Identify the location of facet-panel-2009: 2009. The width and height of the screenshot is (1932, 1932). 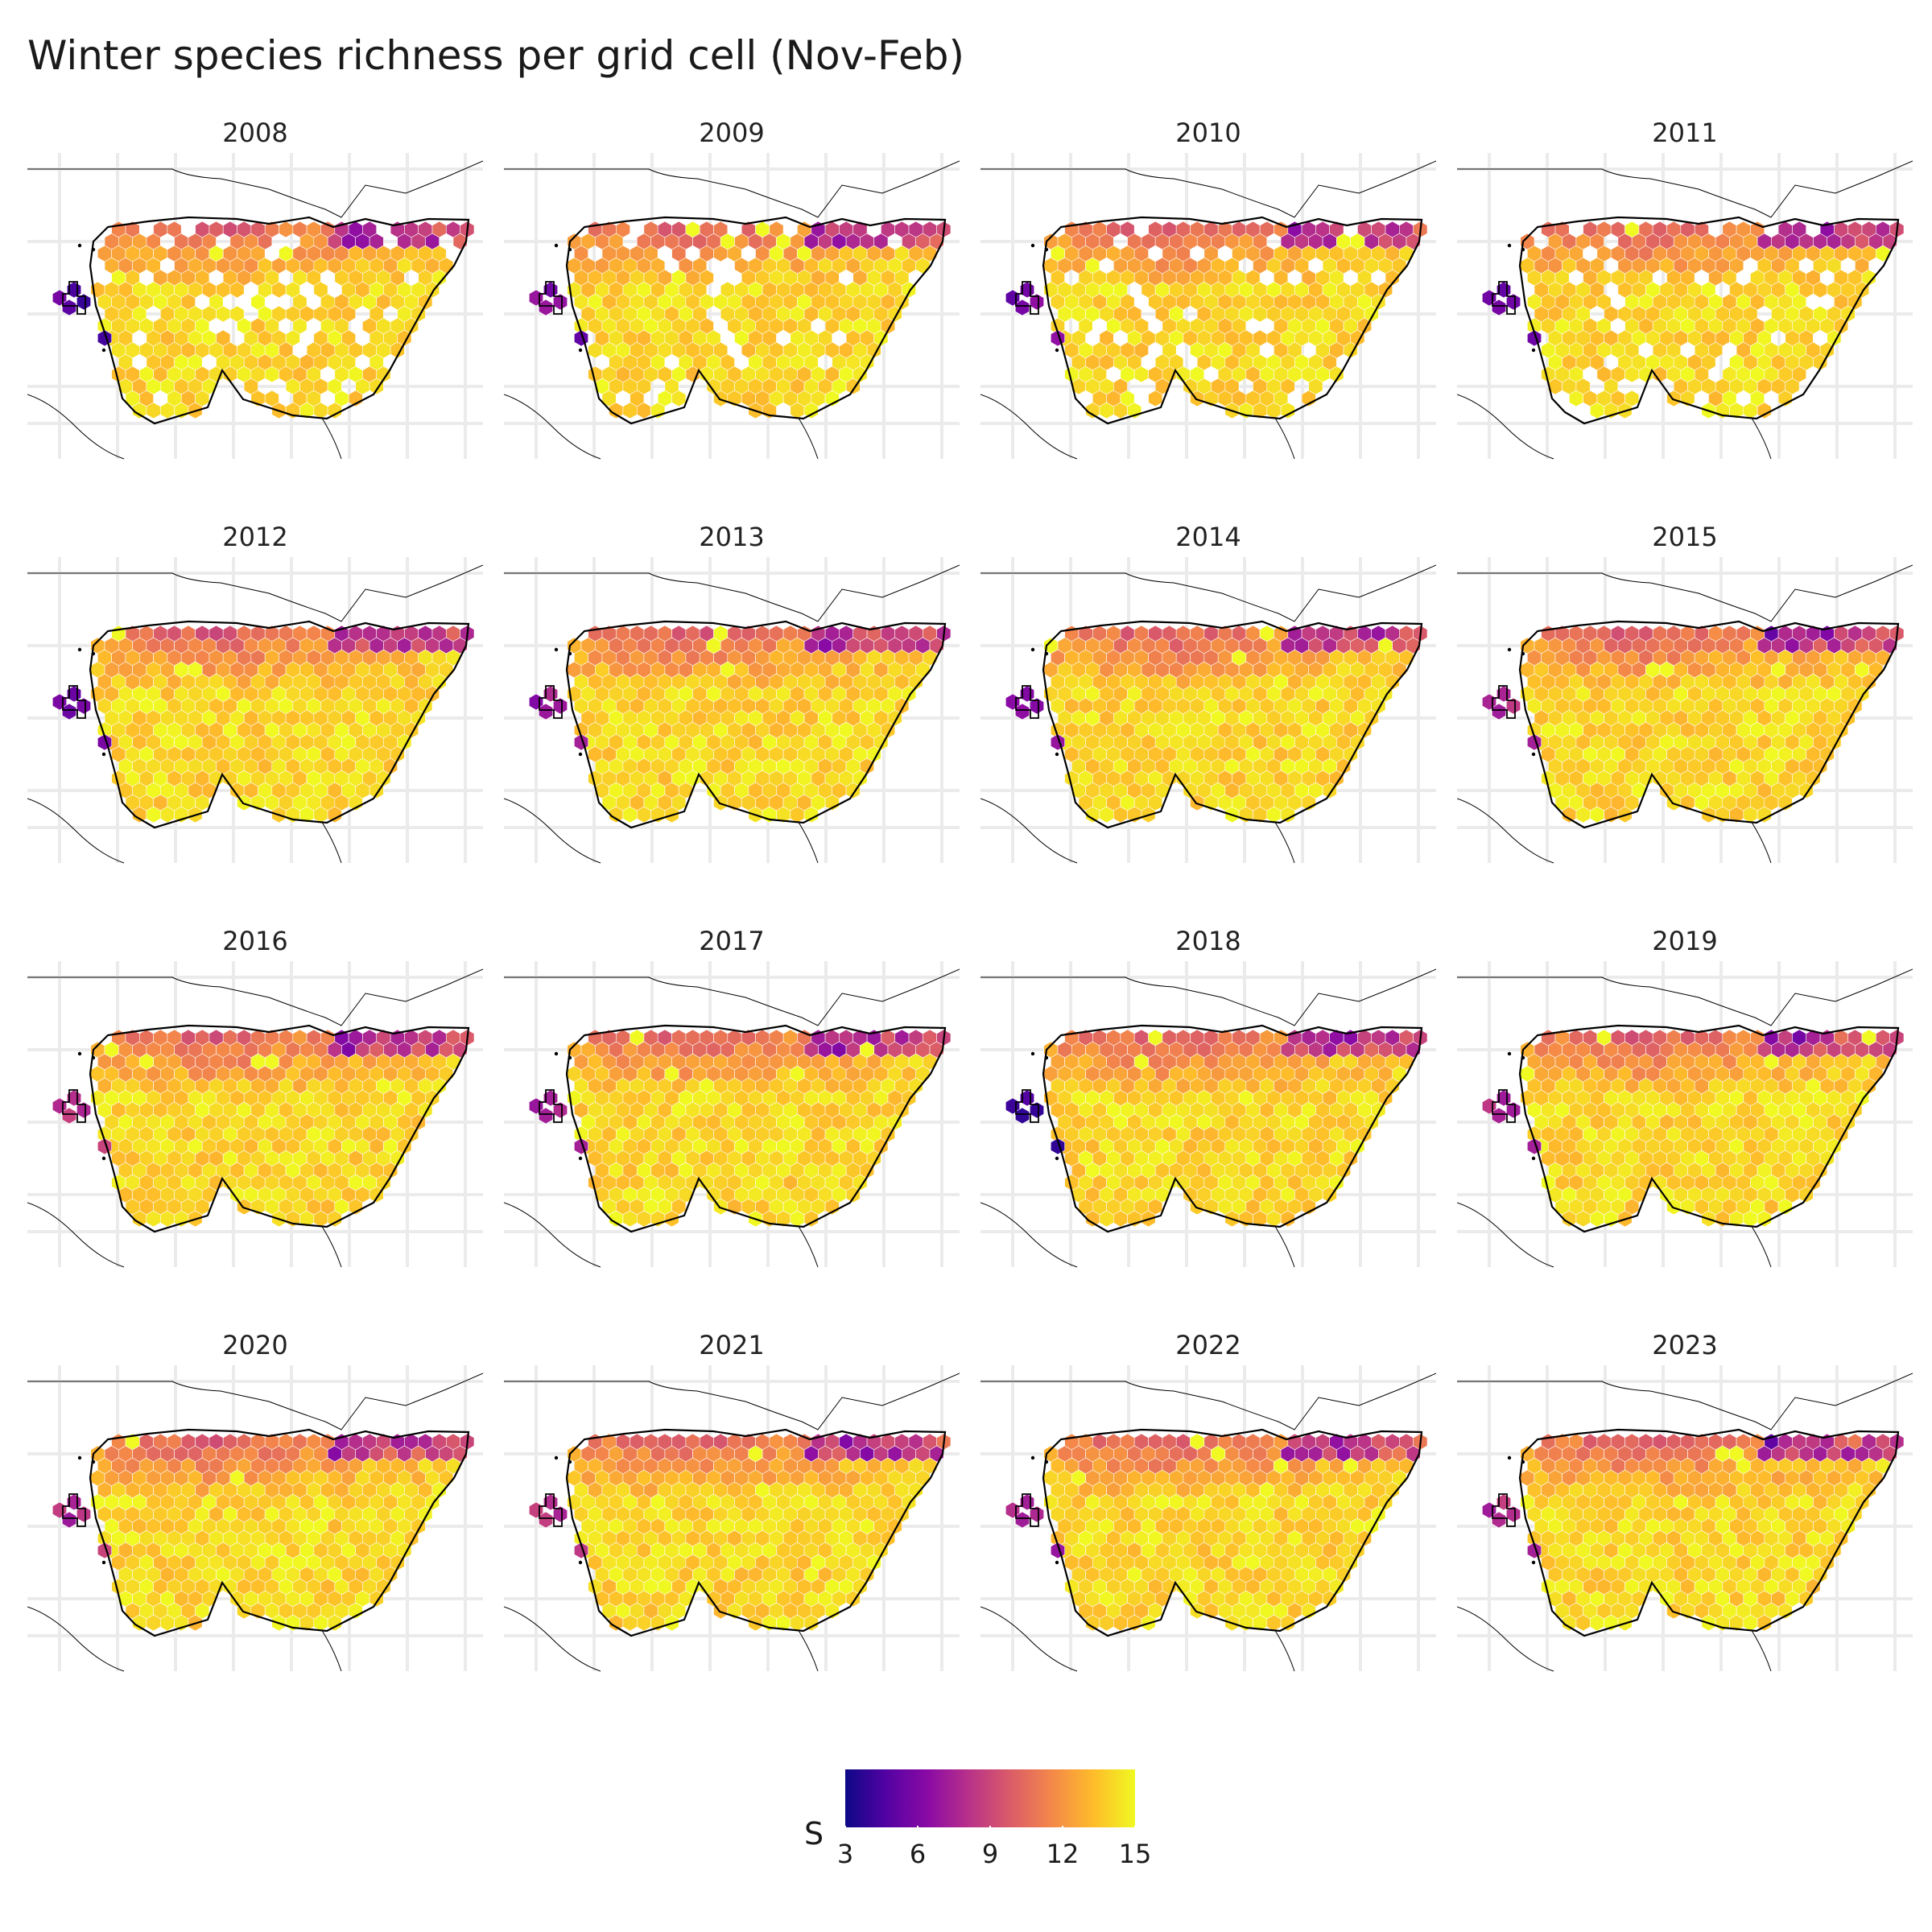
(732, 314).